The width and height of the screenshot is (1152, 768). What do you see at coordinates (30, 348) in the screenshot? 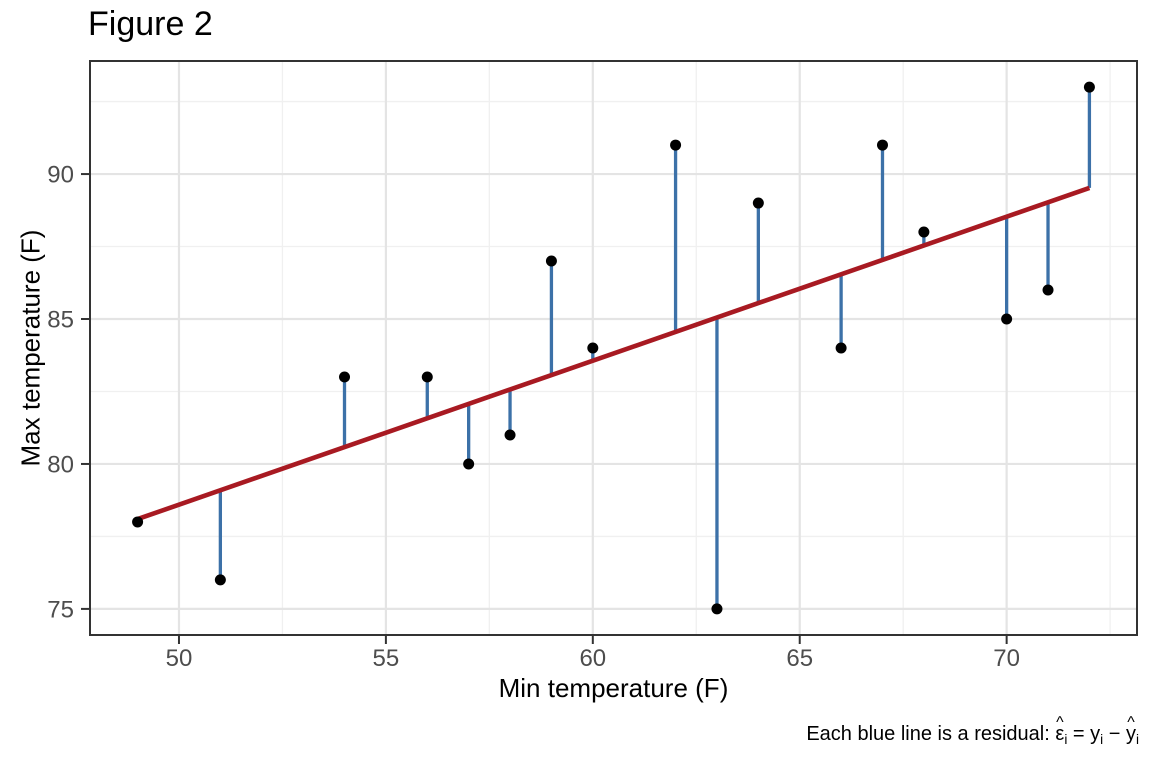
I see `y-axis-title: Max temperature (F)` at bounding box center [30, 348].